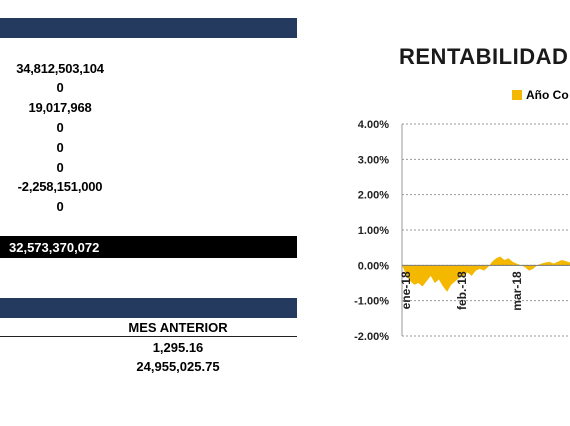  I want to click on value-cell: 19,017,968, so click(60, 107).